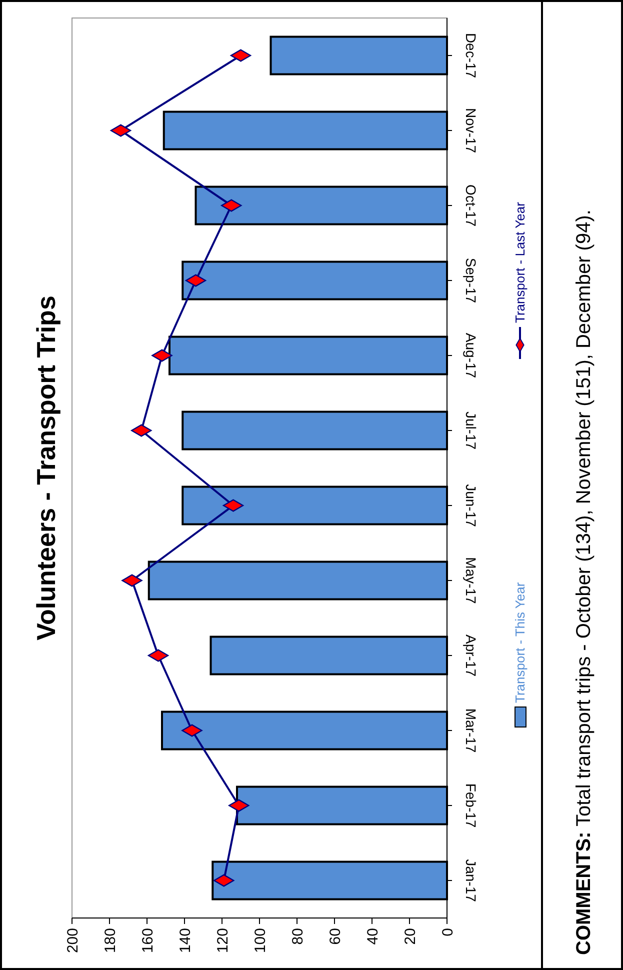 The width and height of the screenshot is (623, 970). What do you see at coordinates (110, 941) in the screenshot?
I see `x-tick-label: 180` at bounding box center [110, 941].